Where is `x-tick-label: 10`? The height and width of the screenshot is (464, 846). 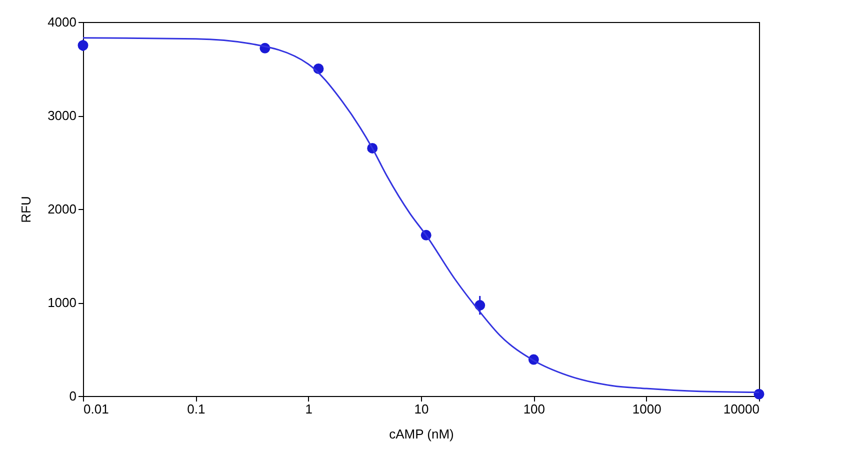
x-tick-label: 10 is located at coordinates (421, 409).